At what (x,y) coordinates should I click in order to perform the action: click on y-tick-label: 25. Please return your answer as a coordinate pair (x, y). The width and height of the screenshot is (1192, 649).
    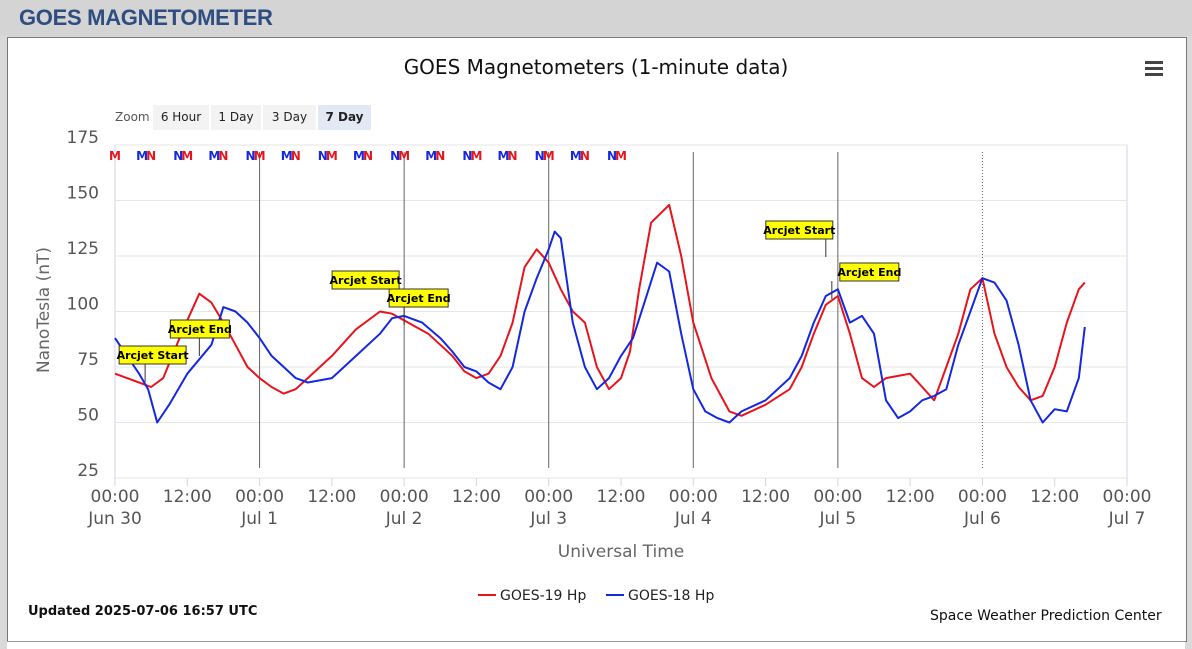
    Looking at the image, I should click on (88, 471).